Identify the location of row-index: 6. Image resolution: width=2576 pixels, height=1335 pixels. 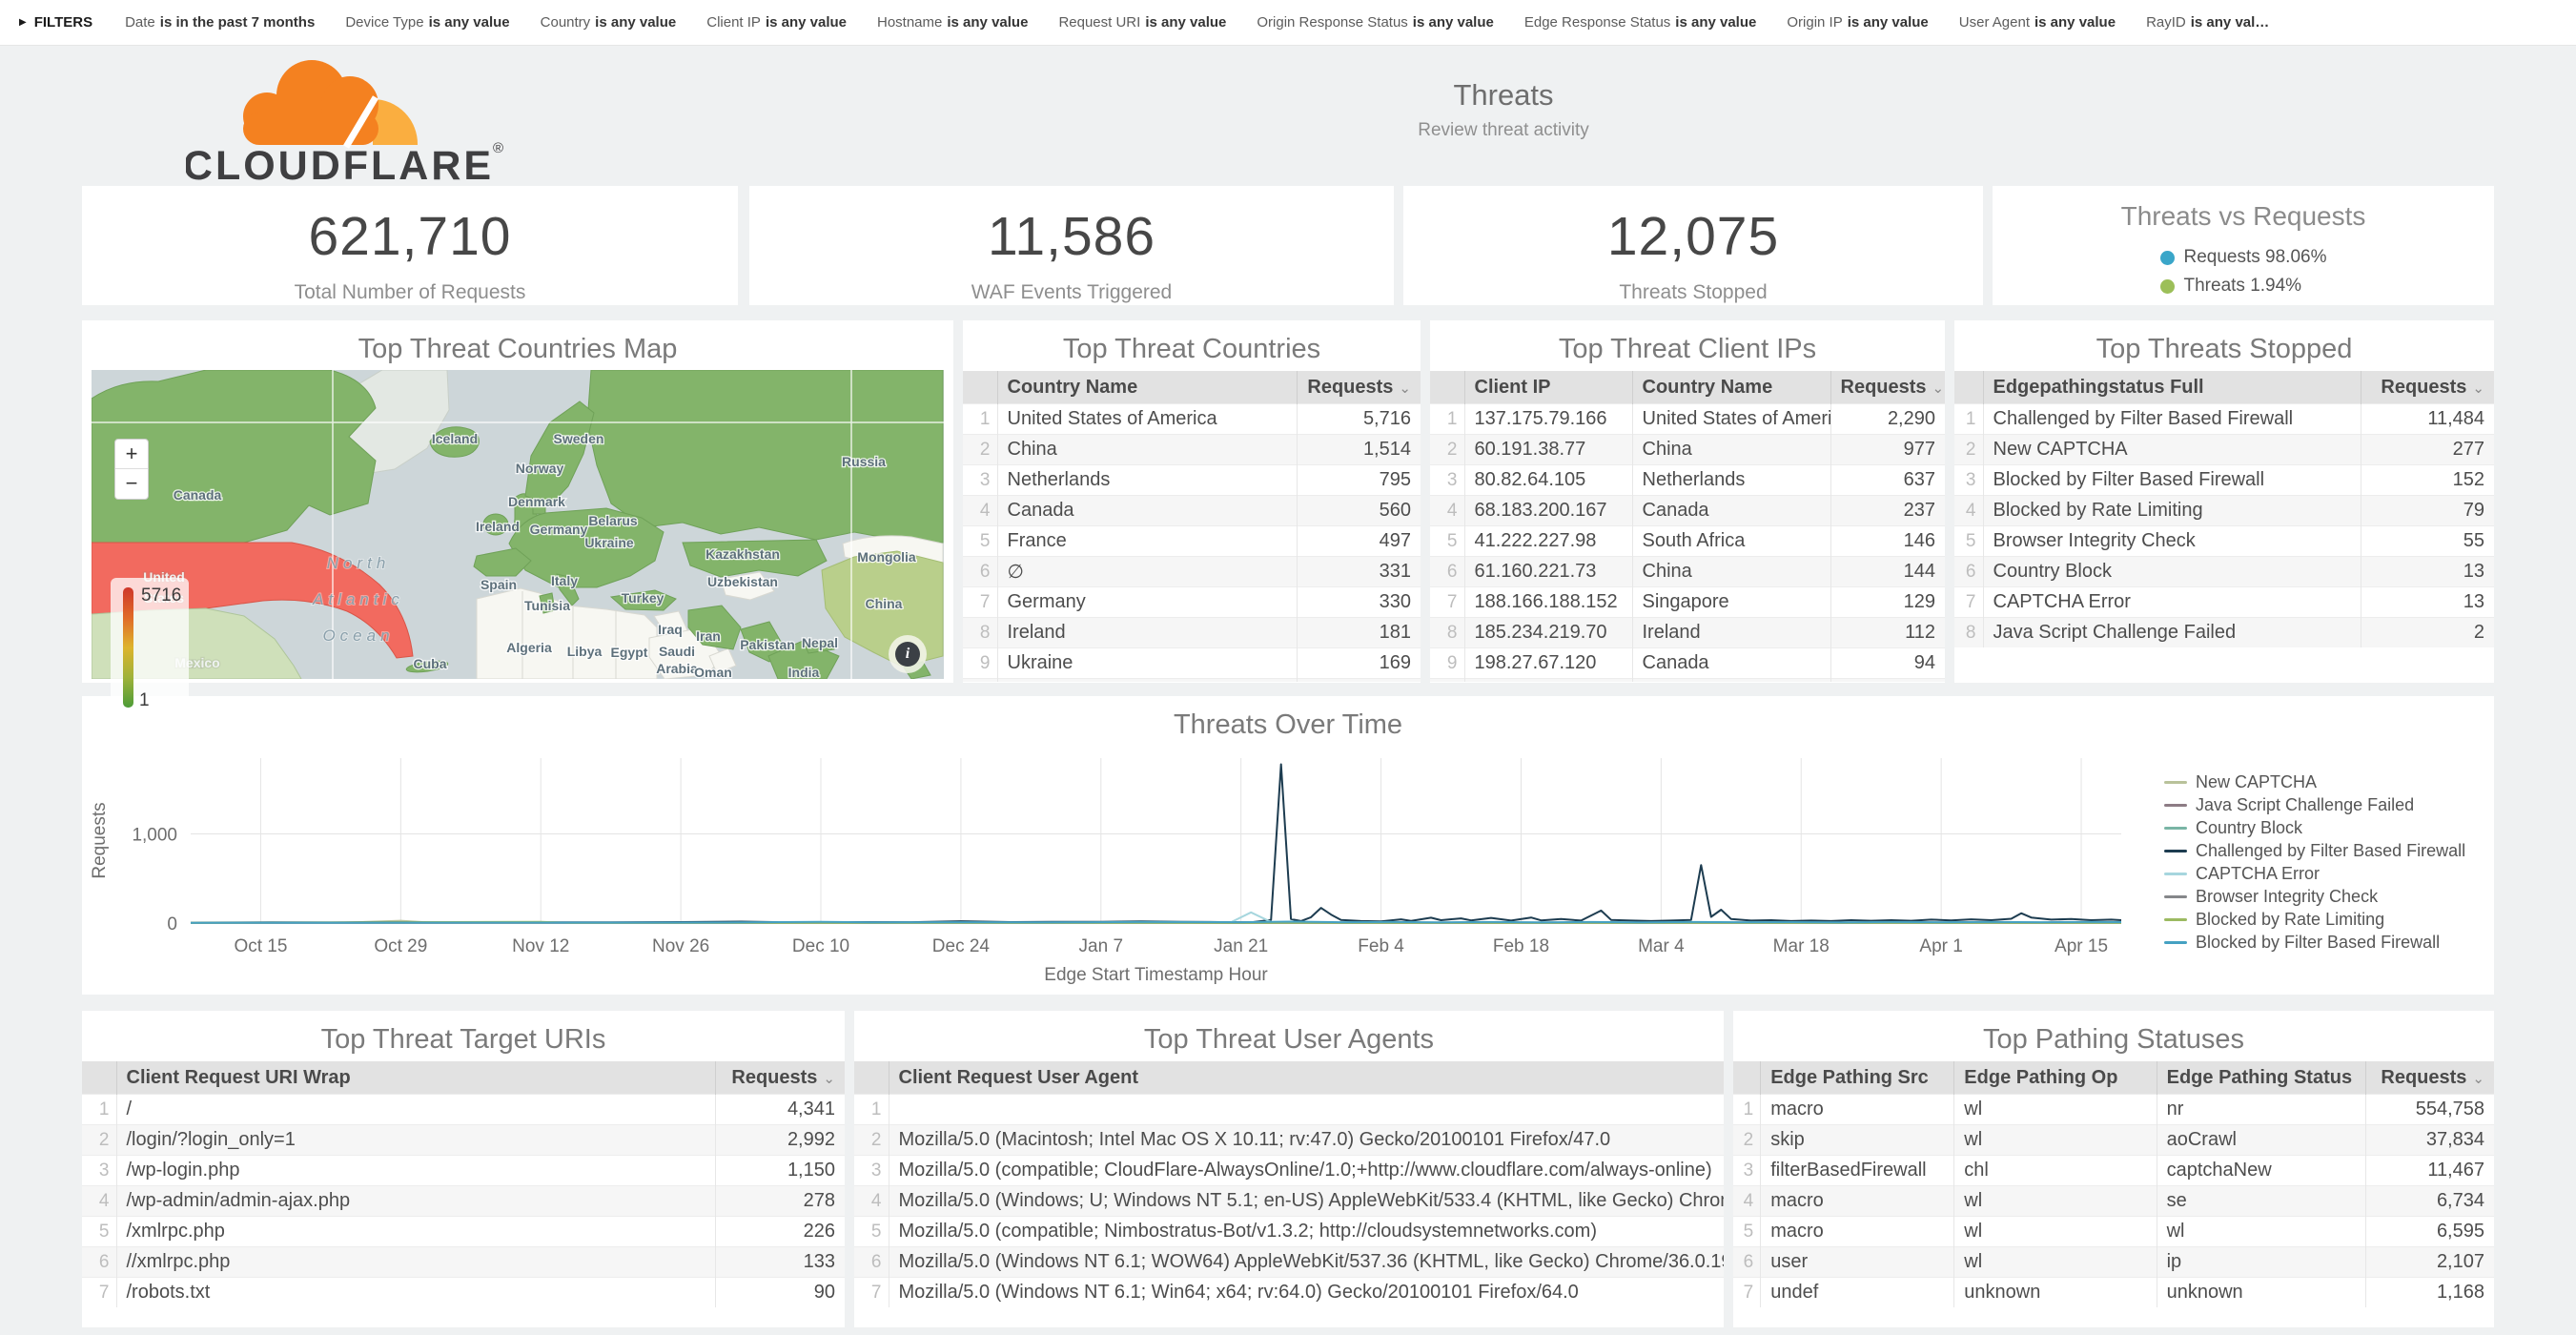
(1747, 1262).